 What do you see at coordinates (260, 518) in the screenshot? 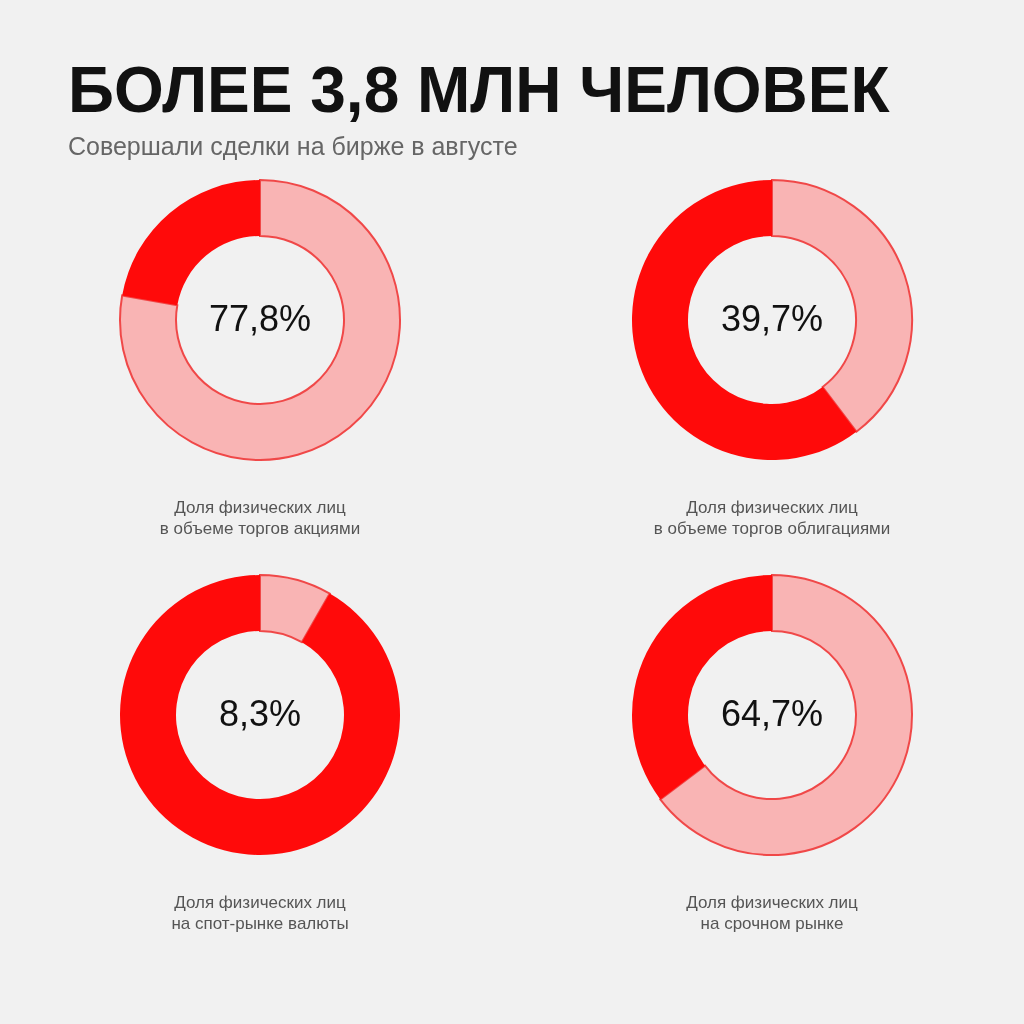
I see `text: Доля физических лиц в объеме торгов акциями` at bounding box center [260, 518].